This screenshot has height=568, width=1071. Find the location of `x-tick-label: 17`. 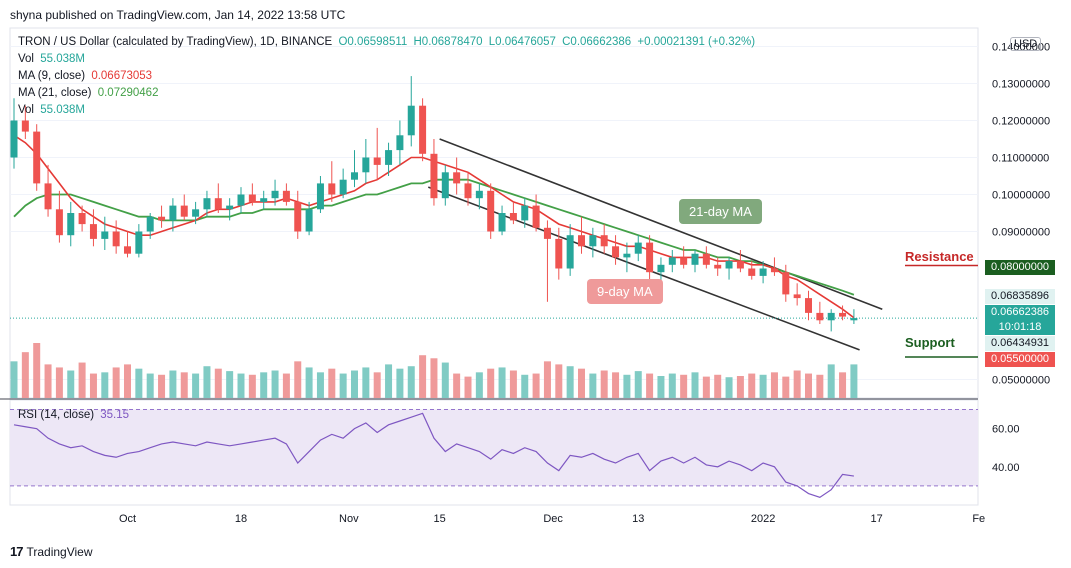

x-tick-label: 17 is located at coordinates (876, 519).